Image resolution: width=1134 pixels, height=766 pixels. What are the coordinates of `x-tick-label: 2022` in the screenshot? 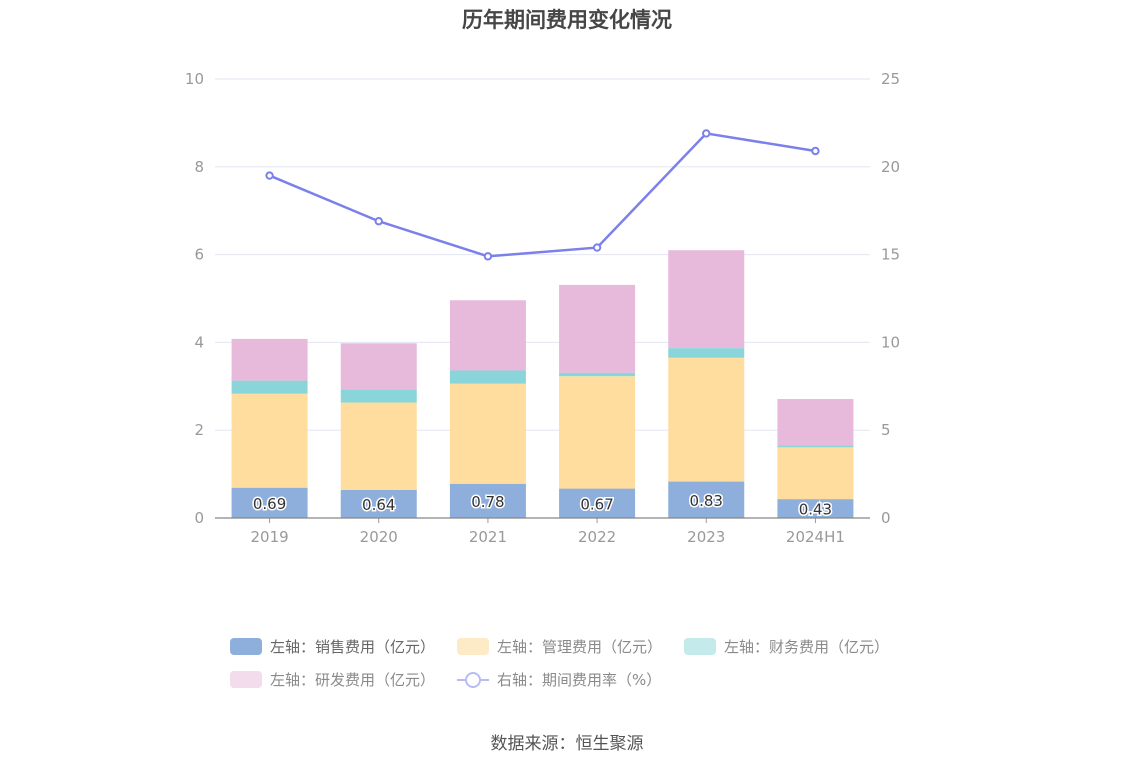 It's located at (597, 537).